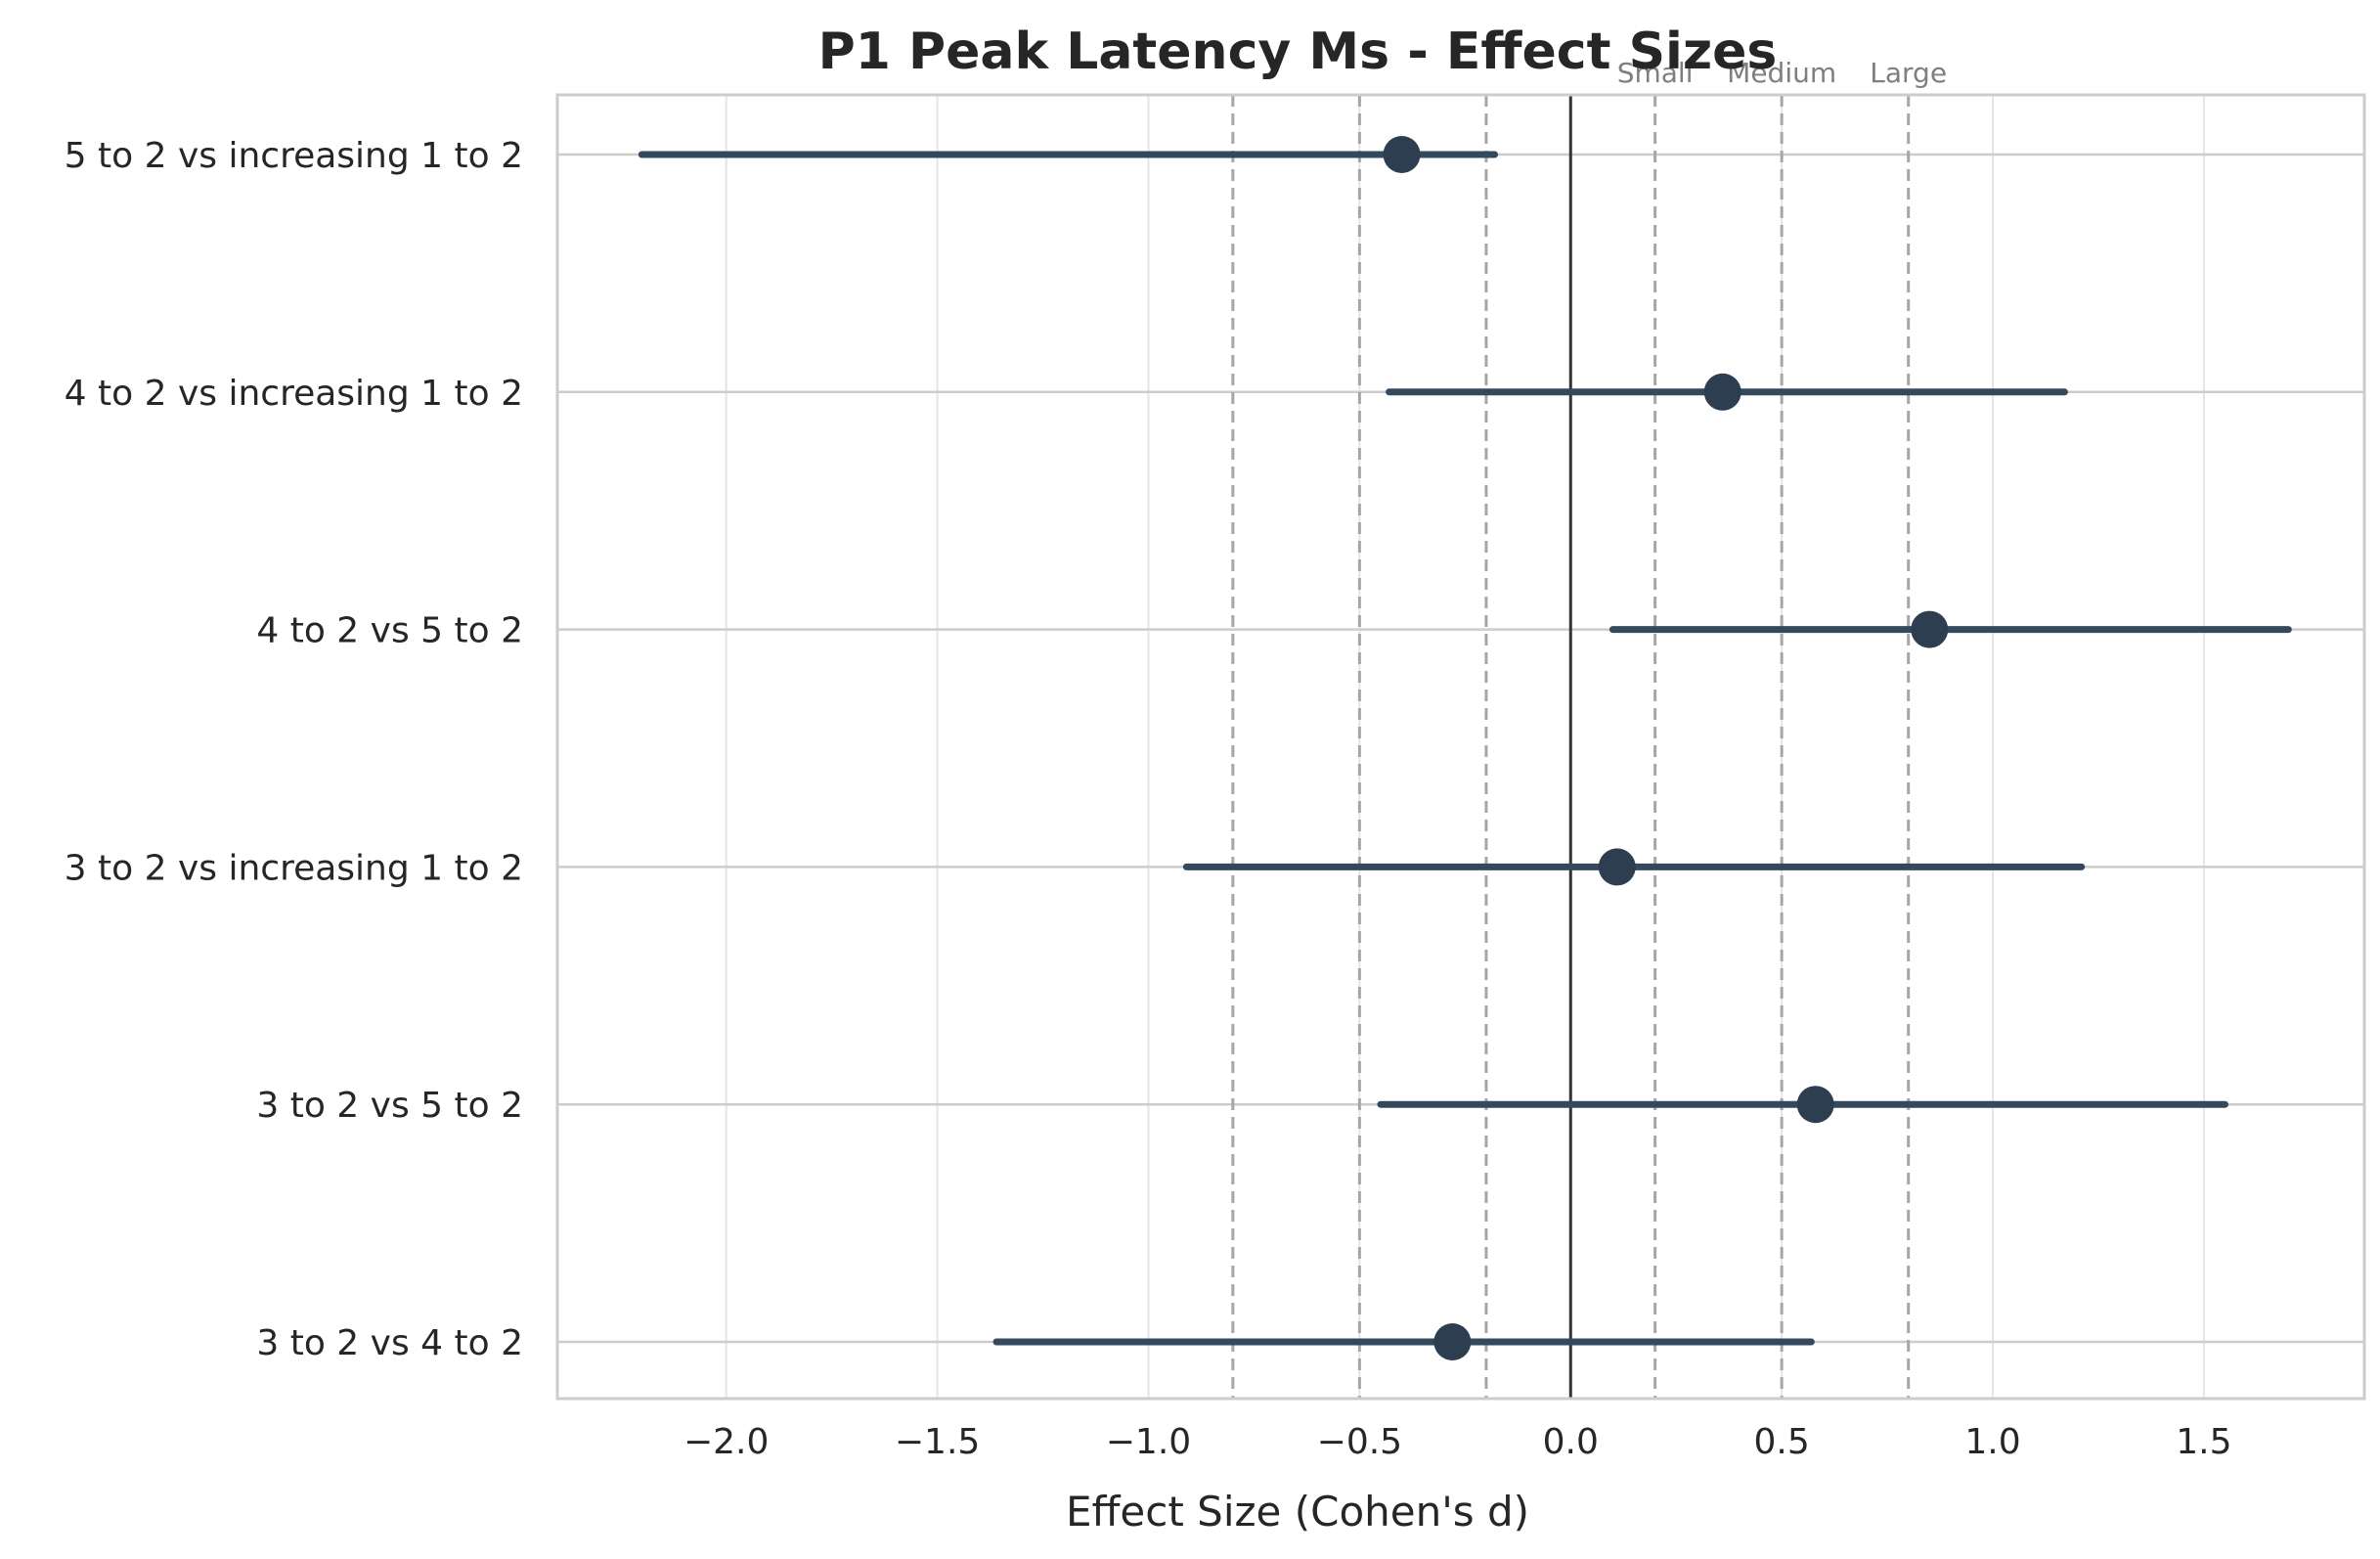 The width and height of the screenshot is (2380, 1559). Describe the element at coordinates (1148, 1442) in the screenshot. I see `x-tick-label: −1.0` at that location.